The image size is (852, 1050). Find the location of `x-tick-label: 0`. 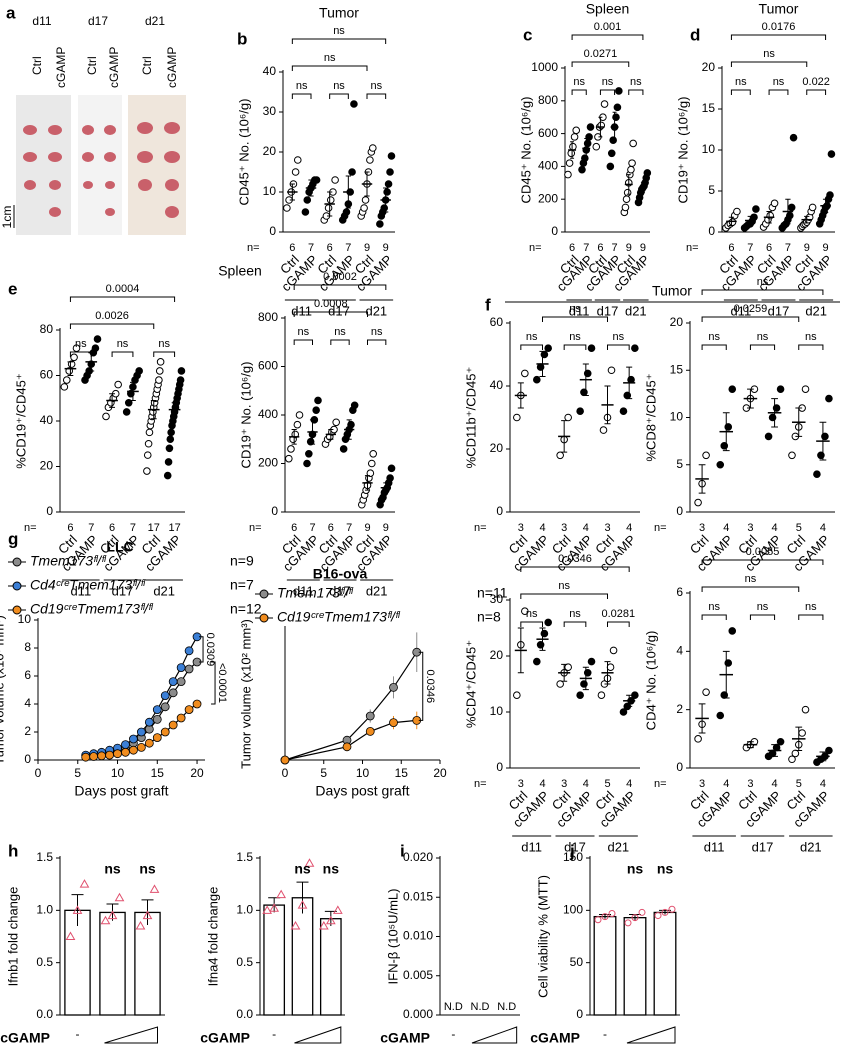

x-tick-label: 0 is located at coordinates (38, 773).